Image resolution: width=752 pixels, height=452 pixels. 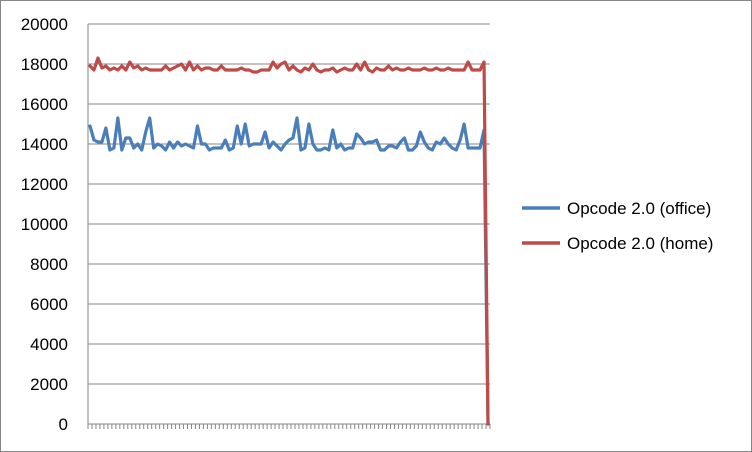 I want to click on y-tick-label: 0, so click(x=63, y=424).